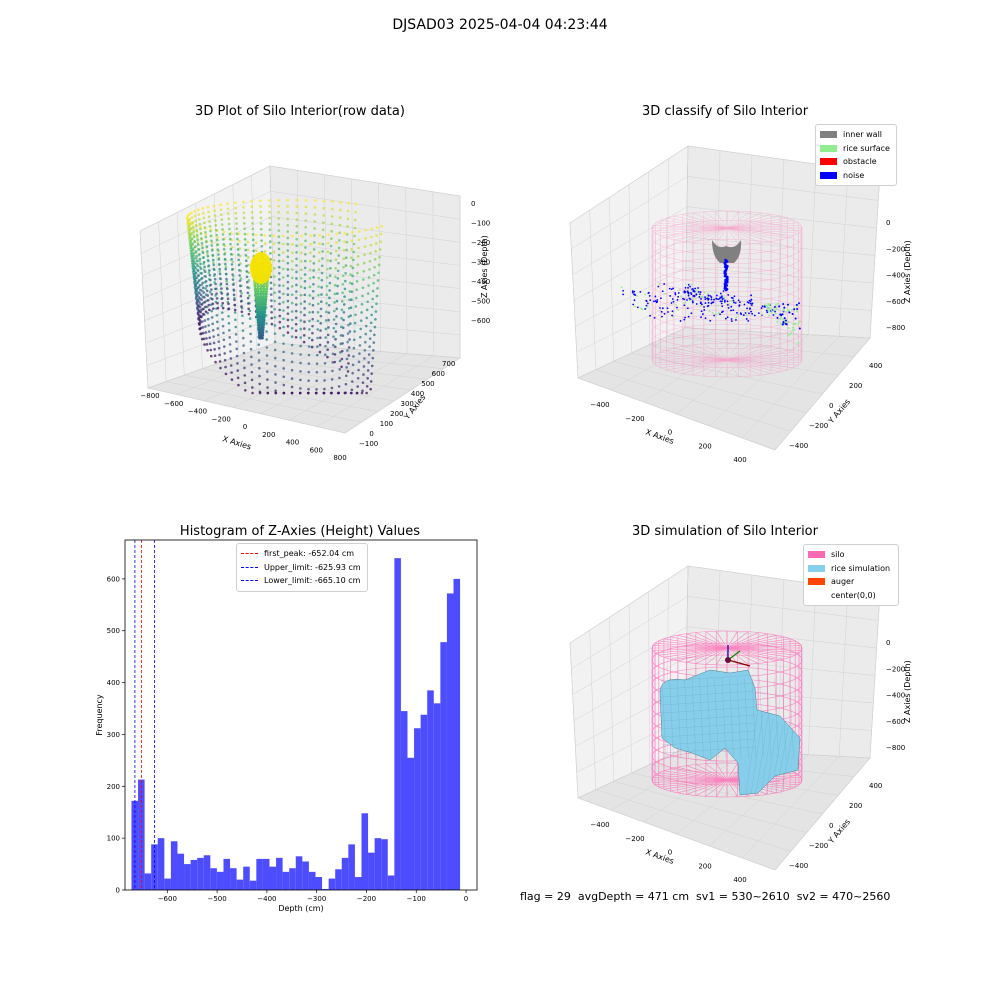 Image resolution: width=1000 pixels, height=1000 pixels. What do you see at coordinates (842, 581) in the screenshot?
I see `legend-label: auger` at bounding box center [842, 581].